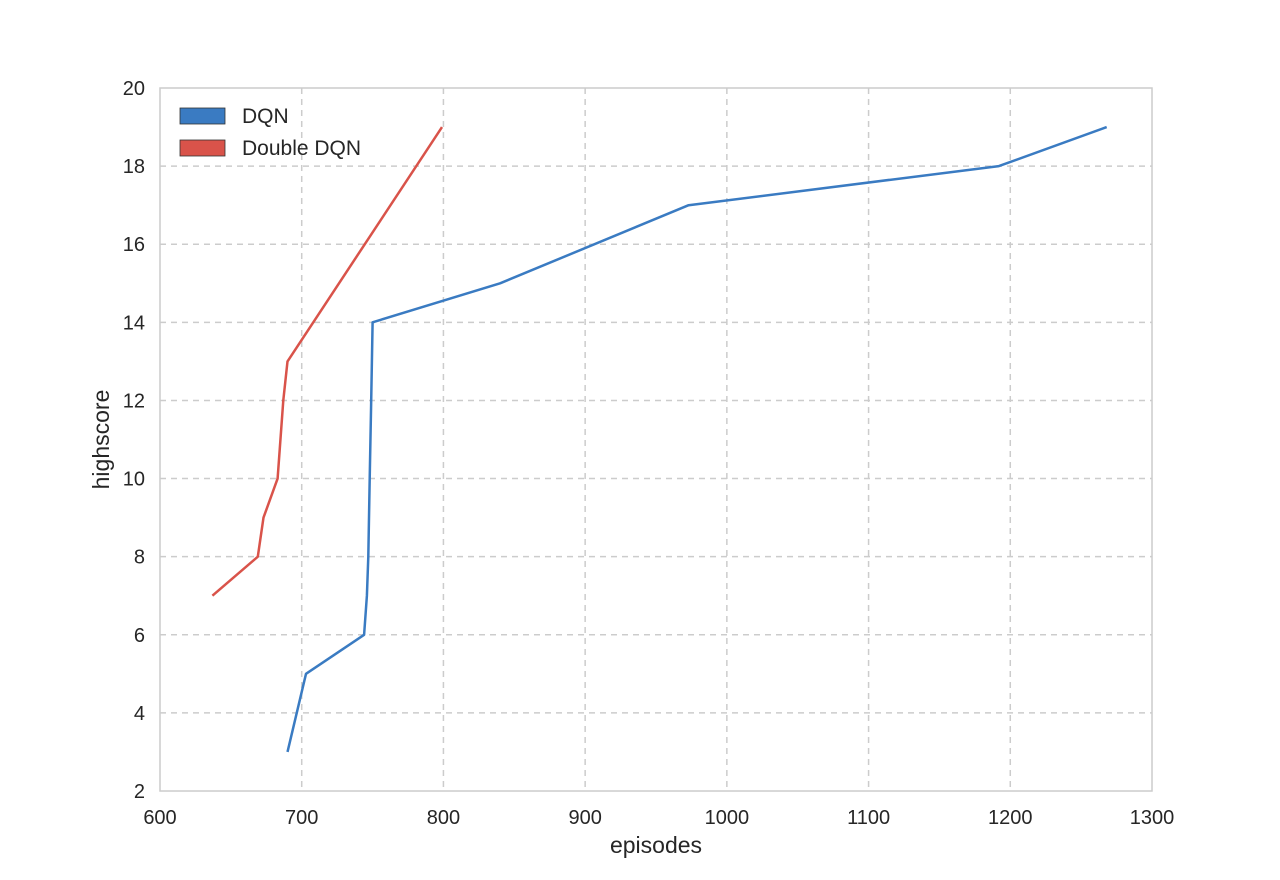  I want to click on y-tick-label: 2, so click(139, 792).